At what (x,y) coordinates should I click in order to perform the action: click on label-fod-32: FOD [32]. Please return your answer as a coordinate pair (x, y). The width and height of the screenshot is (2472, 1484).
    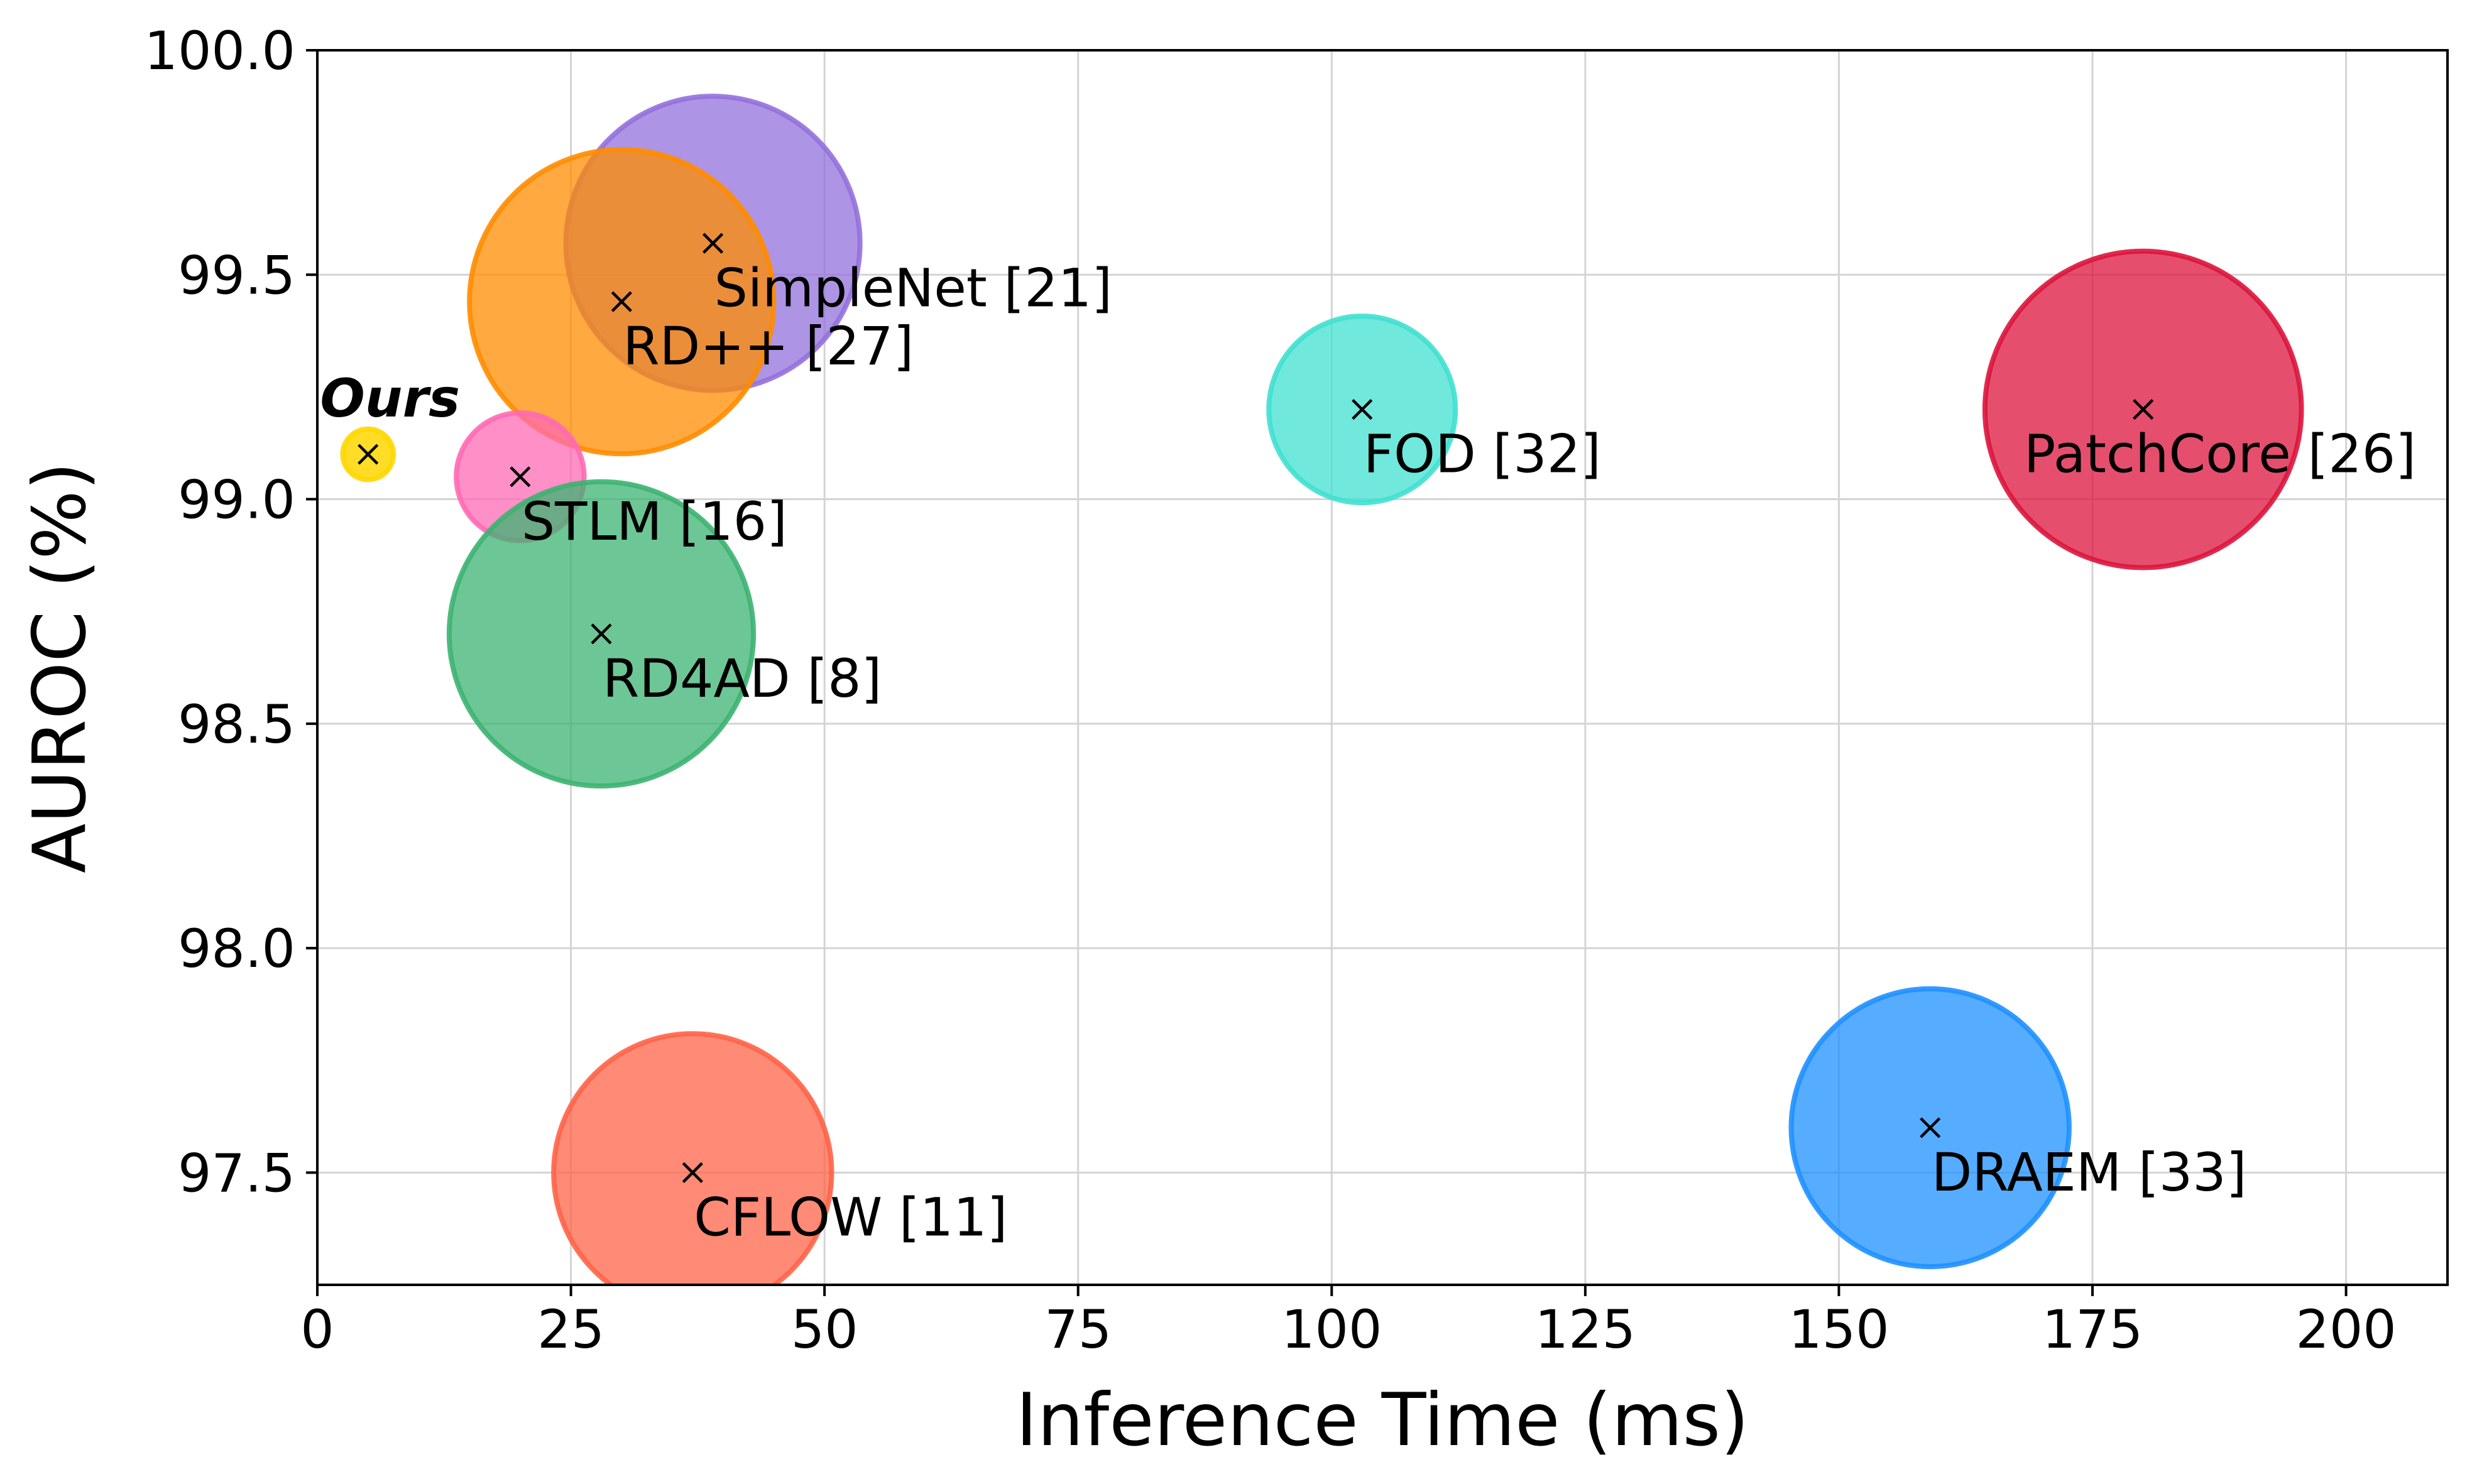
    Looking at the image, I should click on (1482, 454).